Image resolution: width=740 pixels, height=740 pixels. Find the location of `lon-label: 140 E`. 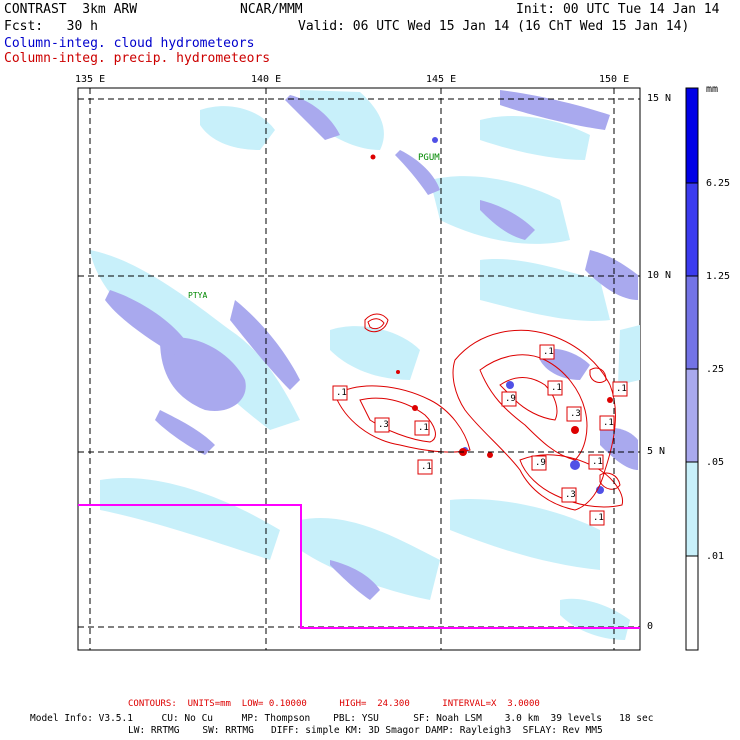

lon-label: 140 E is located at coordinates (266, 79).